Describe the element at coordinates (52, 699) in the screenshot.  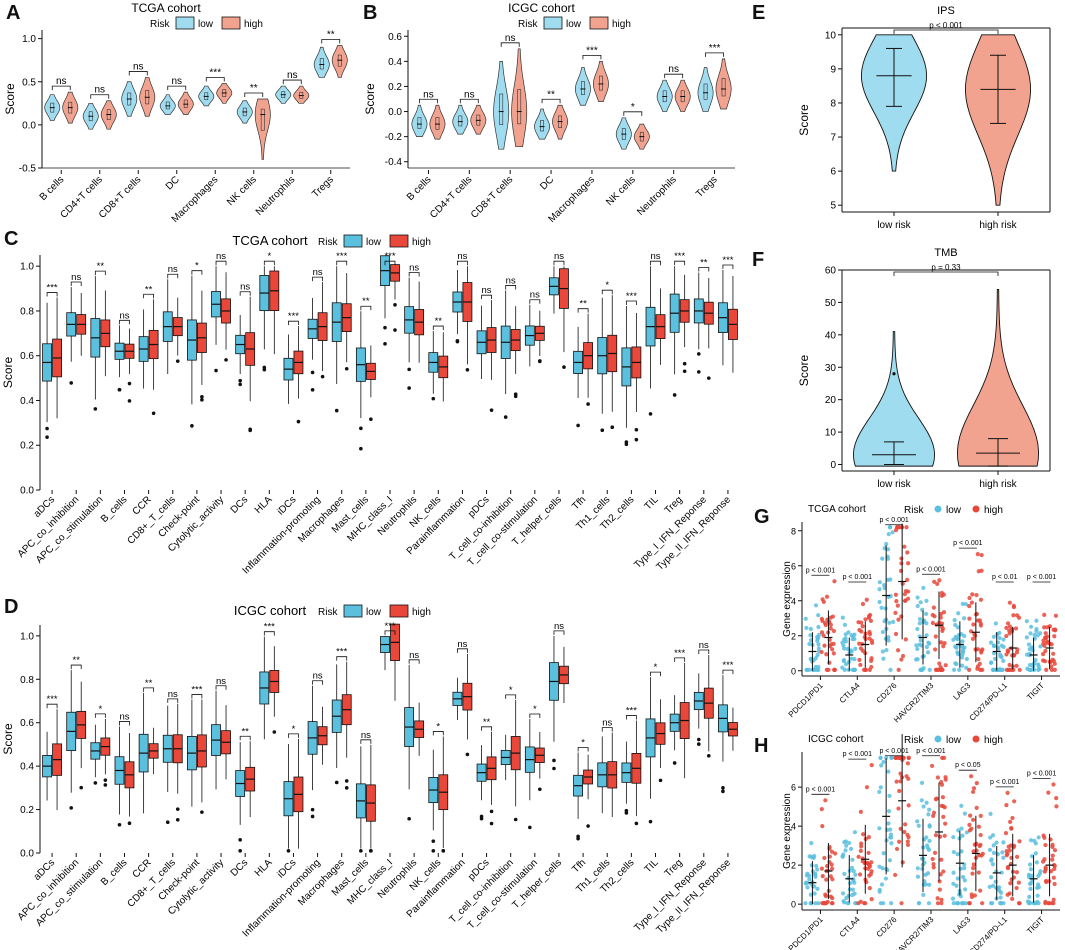
I see `significance-label: ***` at that location.